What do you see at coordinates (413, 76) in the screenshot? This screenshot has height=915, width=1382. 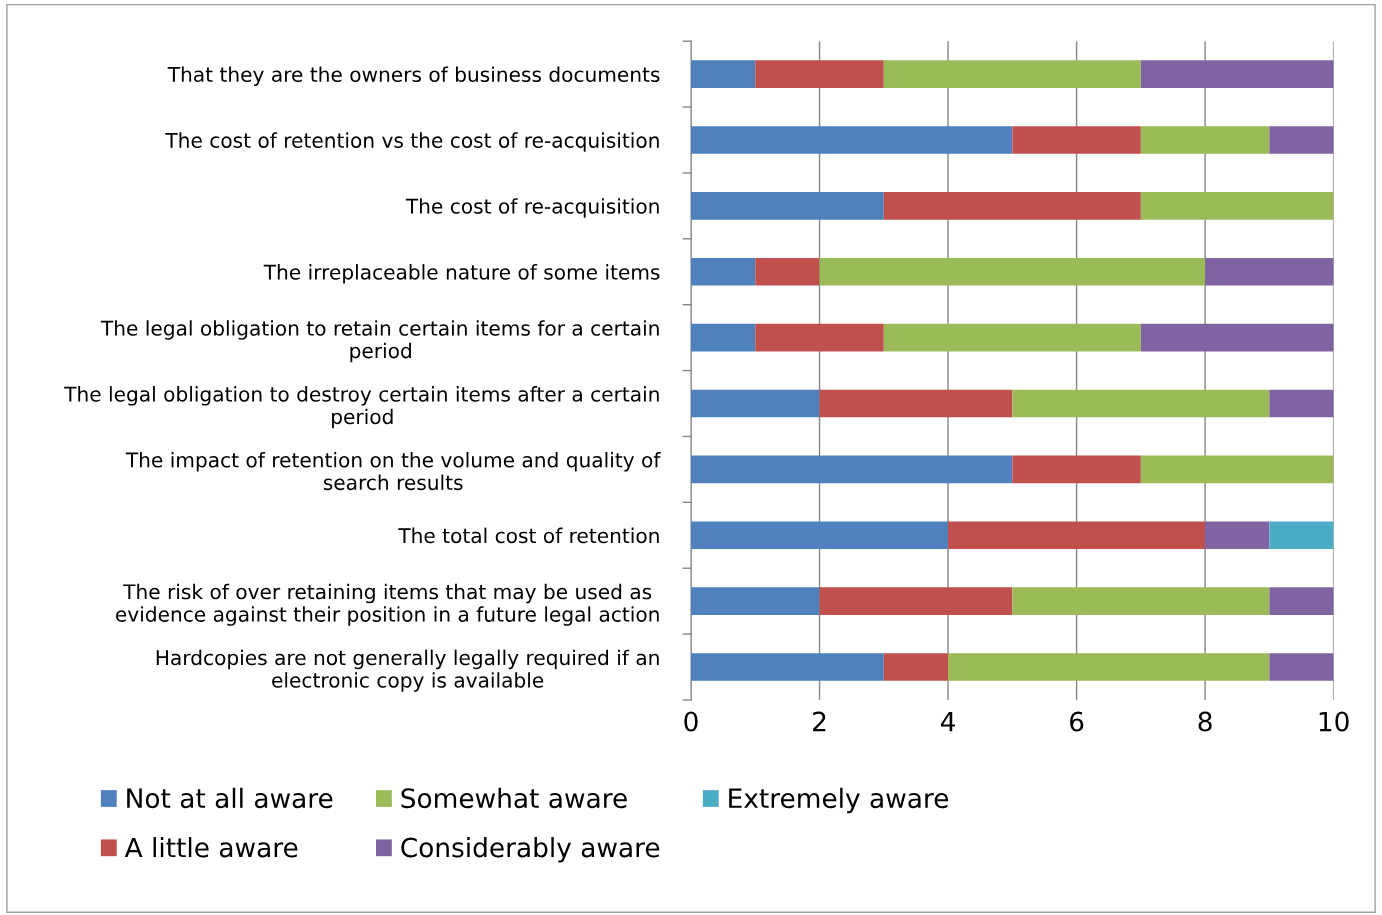 I see `y-tick-label: That they are the owners of business documents` at bounding box center [413, 76].